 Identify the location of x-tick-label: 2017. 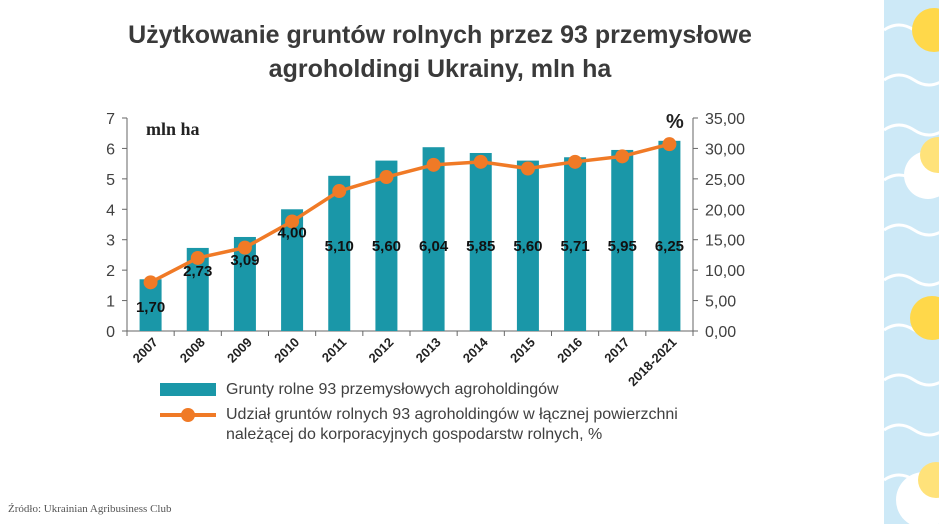
(616, 350).